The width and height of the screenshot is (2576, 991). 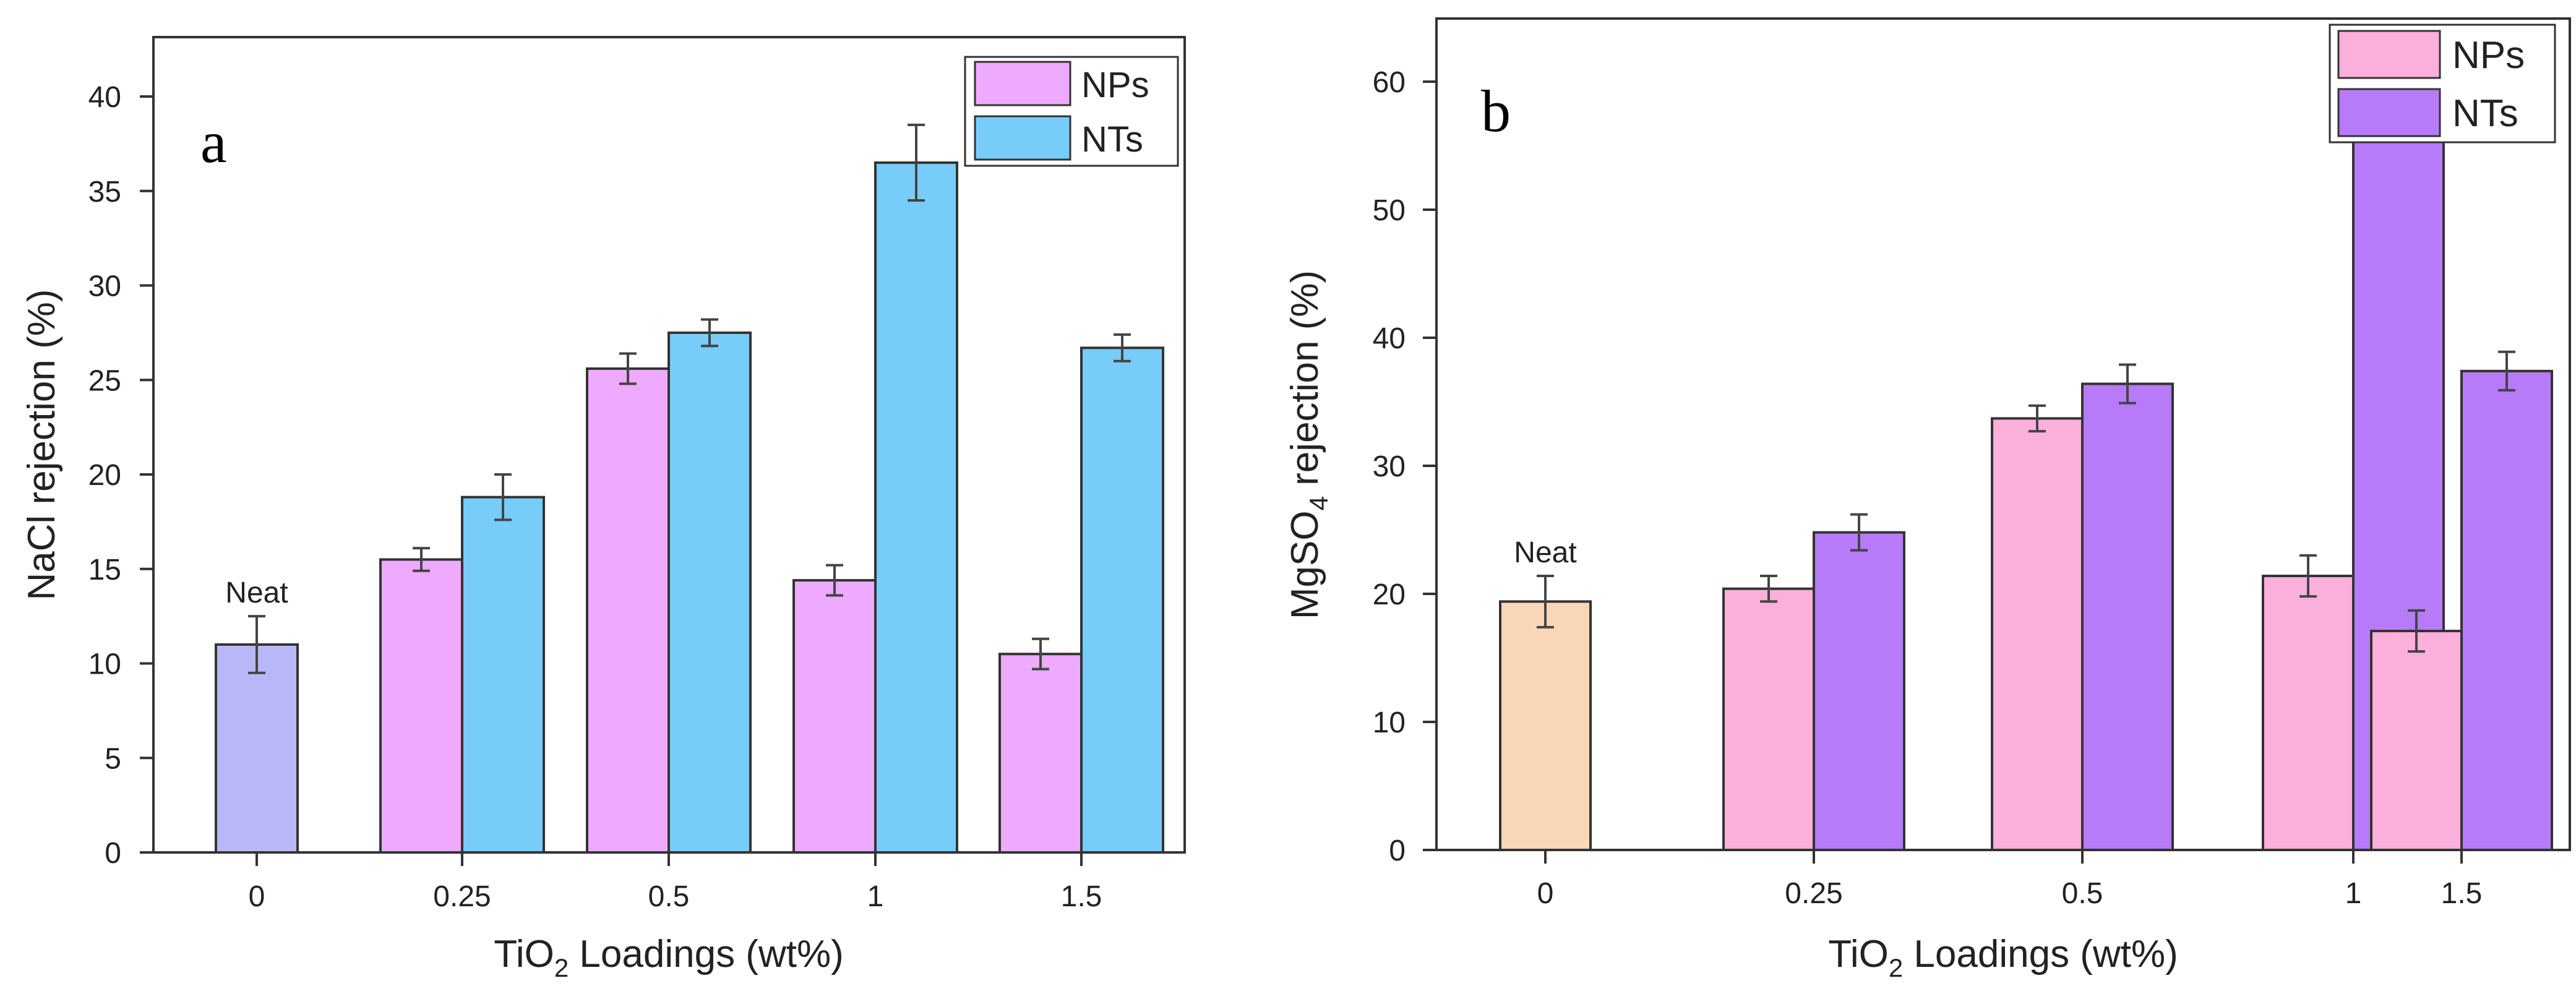 I want to click on panel-a-legend-label-nps: NPs, so click(x=1115, y=85).